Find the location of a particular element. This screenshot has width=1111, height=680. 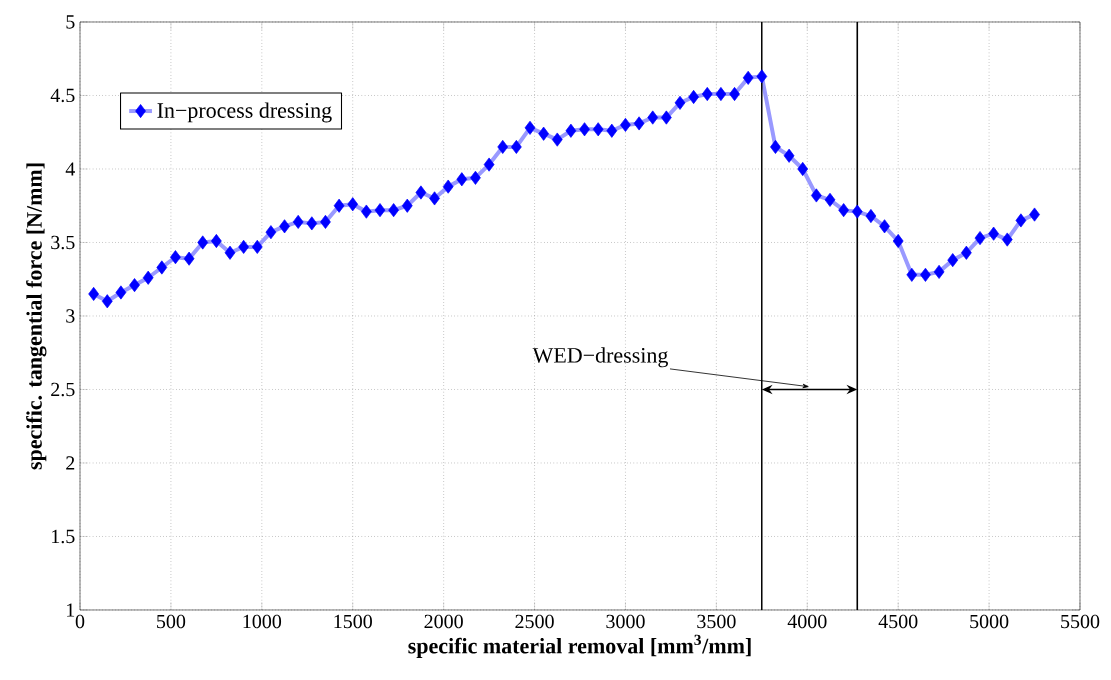

x-tick-label: 2500 is located at coordinates (534, 621).